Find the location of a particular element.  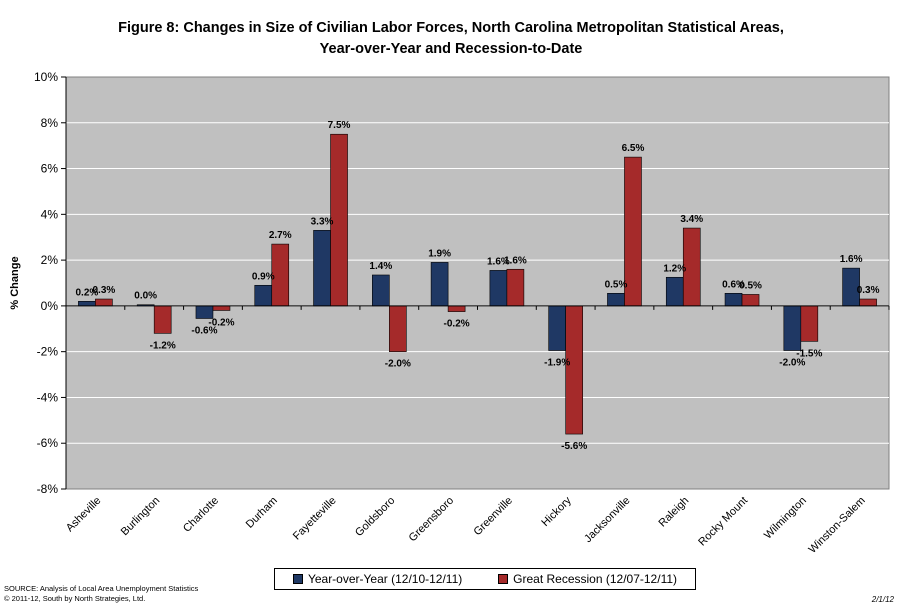

x-tick-label: Goldsboro is located at coordinates (375, 517).